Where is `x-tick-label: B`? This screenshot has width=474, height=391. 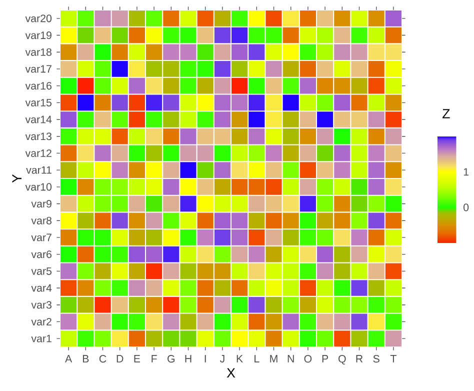 x-tick-label: B is located at coordinates (85, 358).